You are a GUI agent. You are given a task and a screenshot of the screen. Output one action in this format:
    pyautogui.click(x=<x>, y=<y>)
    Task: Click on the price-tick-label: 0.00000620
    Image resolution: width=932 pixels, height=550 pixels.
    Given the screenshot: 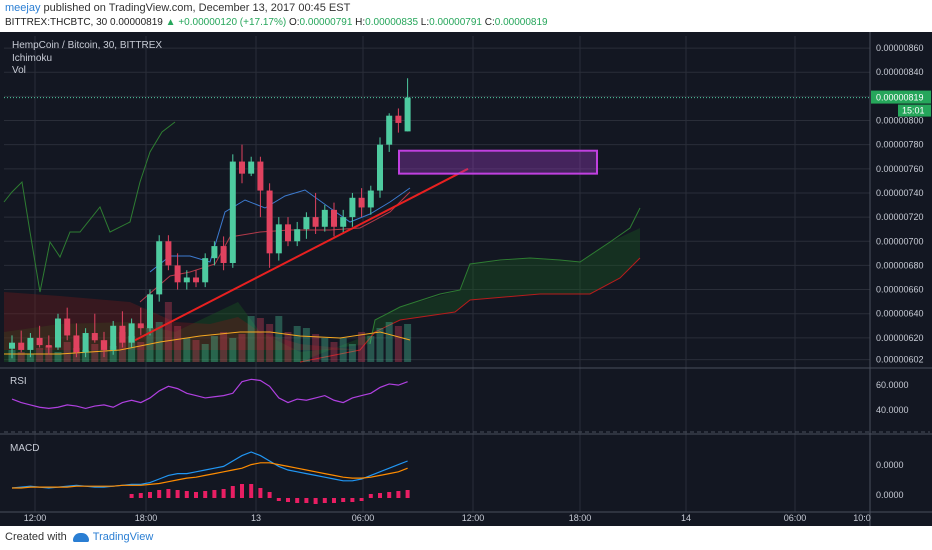 What is the action you would take?
    pyautogui.click(x=900, y=338)
    